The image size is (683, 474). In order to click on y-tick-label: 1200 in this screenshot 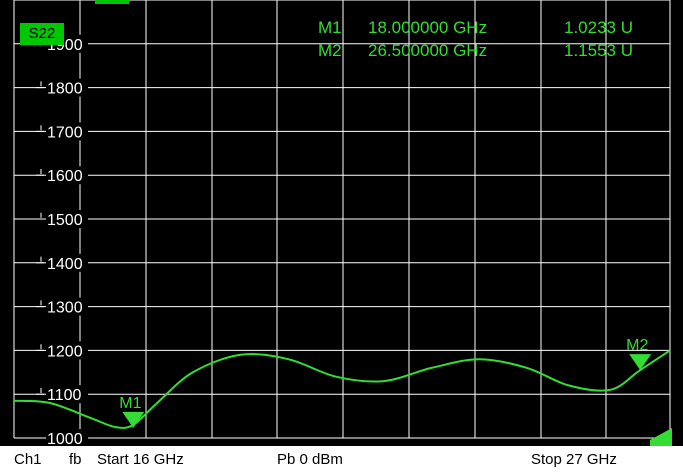, I will do `click(65, 351)`.